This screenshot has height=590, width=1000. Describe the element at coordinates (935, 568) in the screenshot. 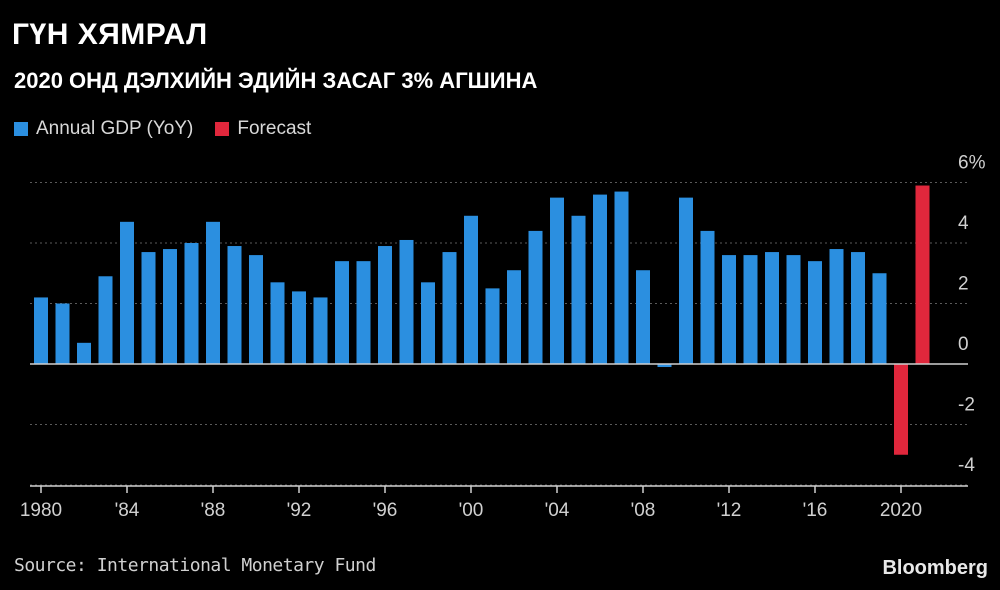

I see `brand-logo: Bloomberg` at that location.